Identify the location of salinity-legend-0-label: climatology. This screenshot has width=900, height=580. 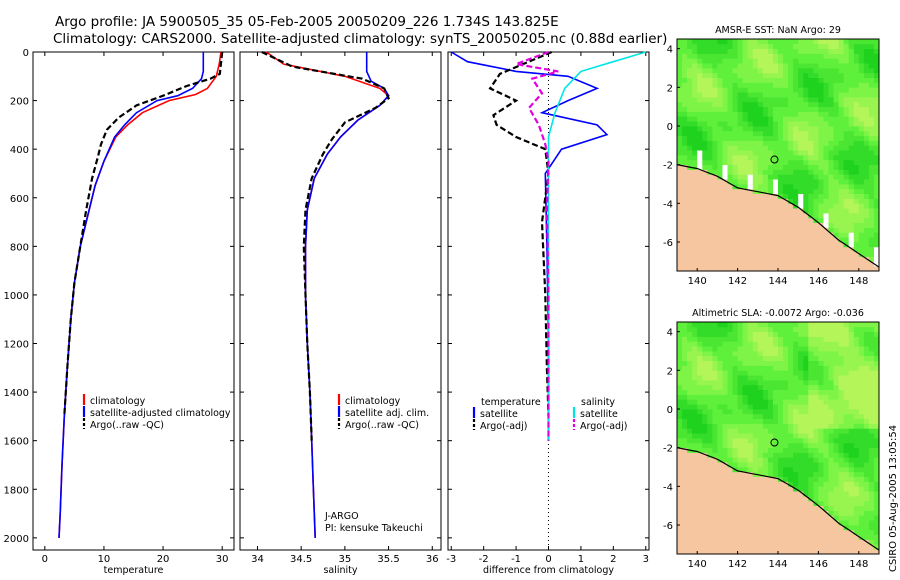
(373, 401).